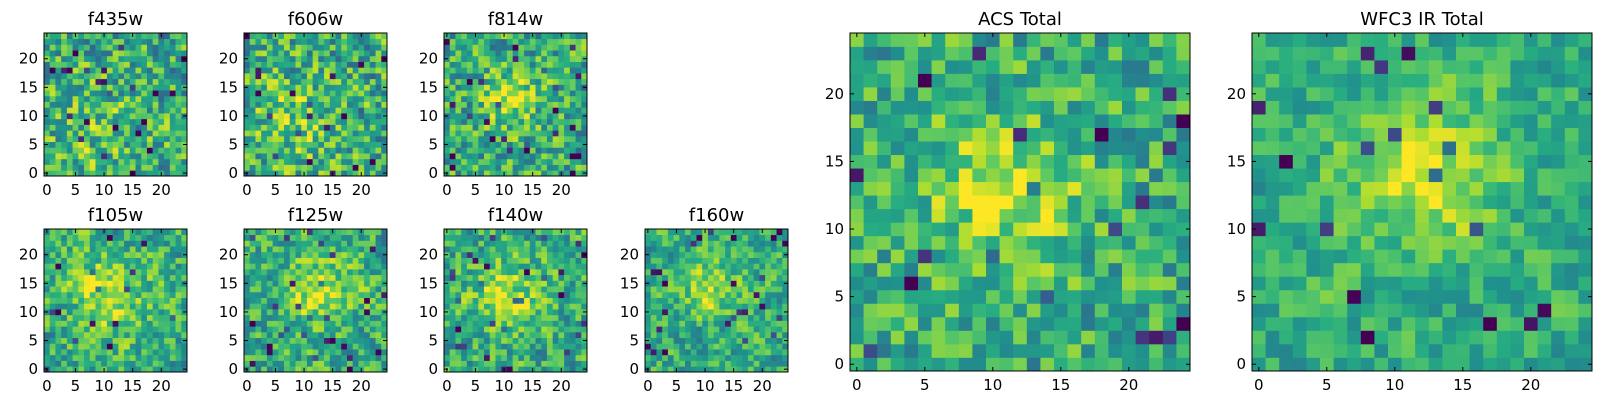 The height and width of the screenshot is (400, 1600). Describe the element at coordinates (629, 312) in the screenshot. I see `y-tick-label: 10` at that location.